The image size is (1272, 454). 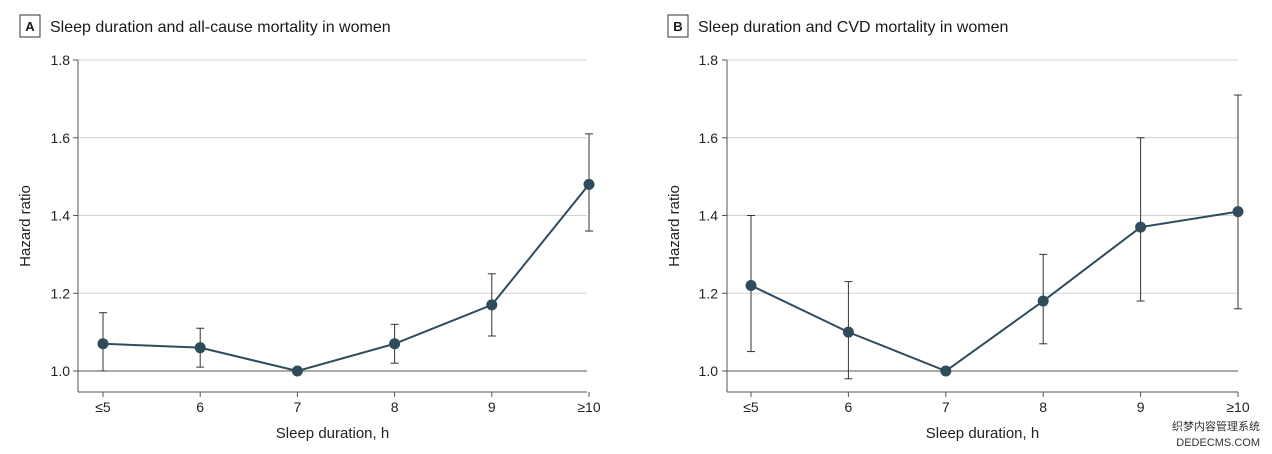 I want to click on panel-label: A, so click(x=30, y=26).